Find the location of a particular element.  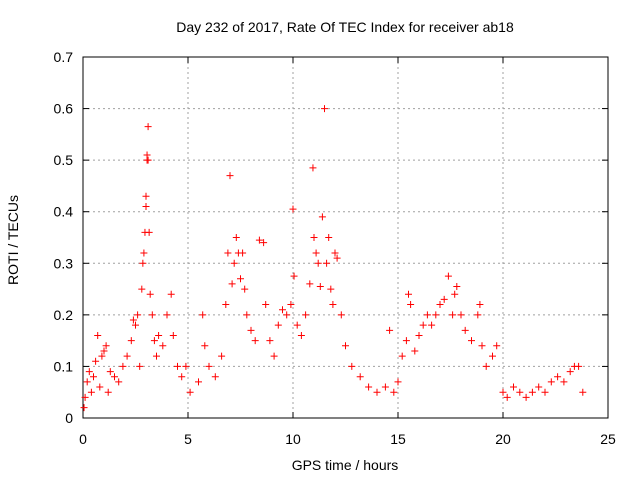

x-axis-label: GPS time / hours is located at coordinates (345, 465).